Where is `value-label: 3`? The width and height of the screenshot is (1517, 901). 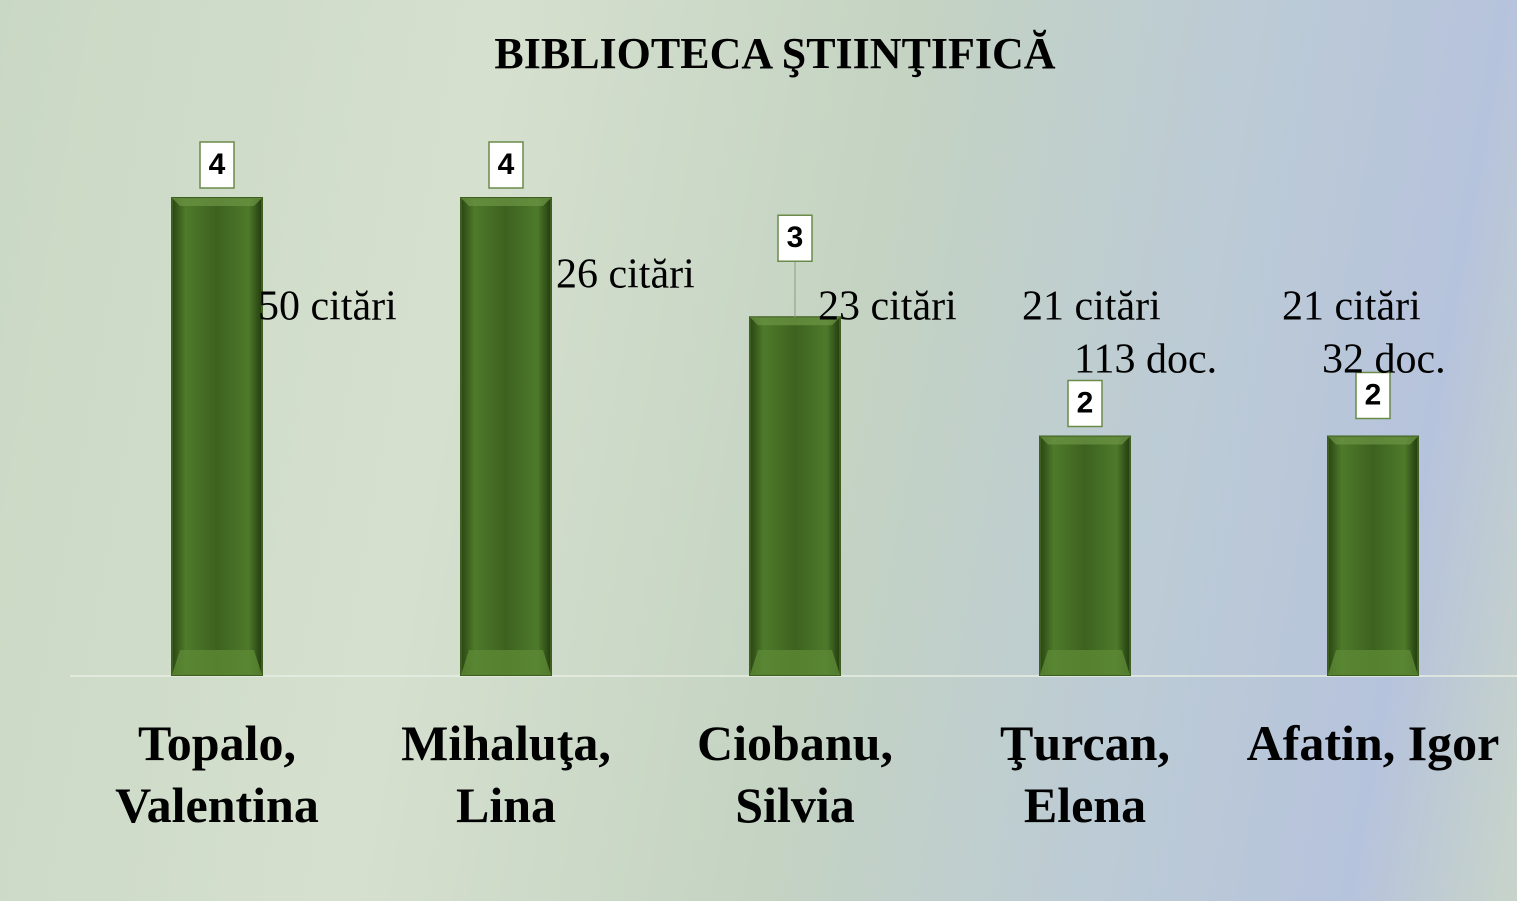 value-label: 3 is located at coordinates (795, 237).